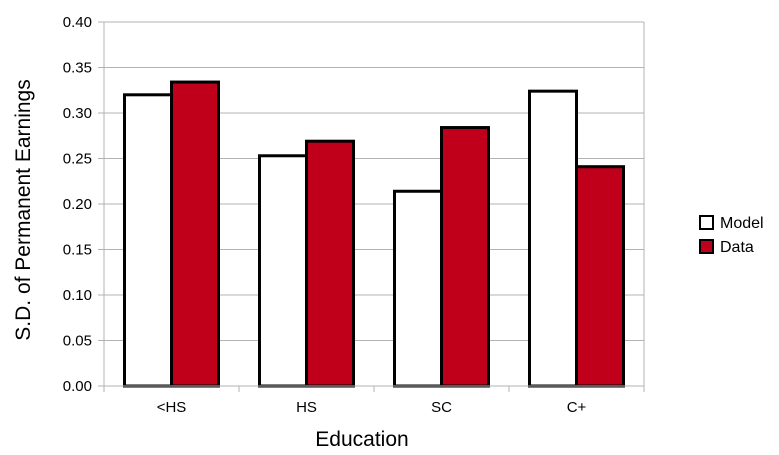 The width and height of the screenshot is (779, 455). Describe the element at coordinates (77, 68) in the screenshot. I see `y-tick-label: 0.35` at that location.